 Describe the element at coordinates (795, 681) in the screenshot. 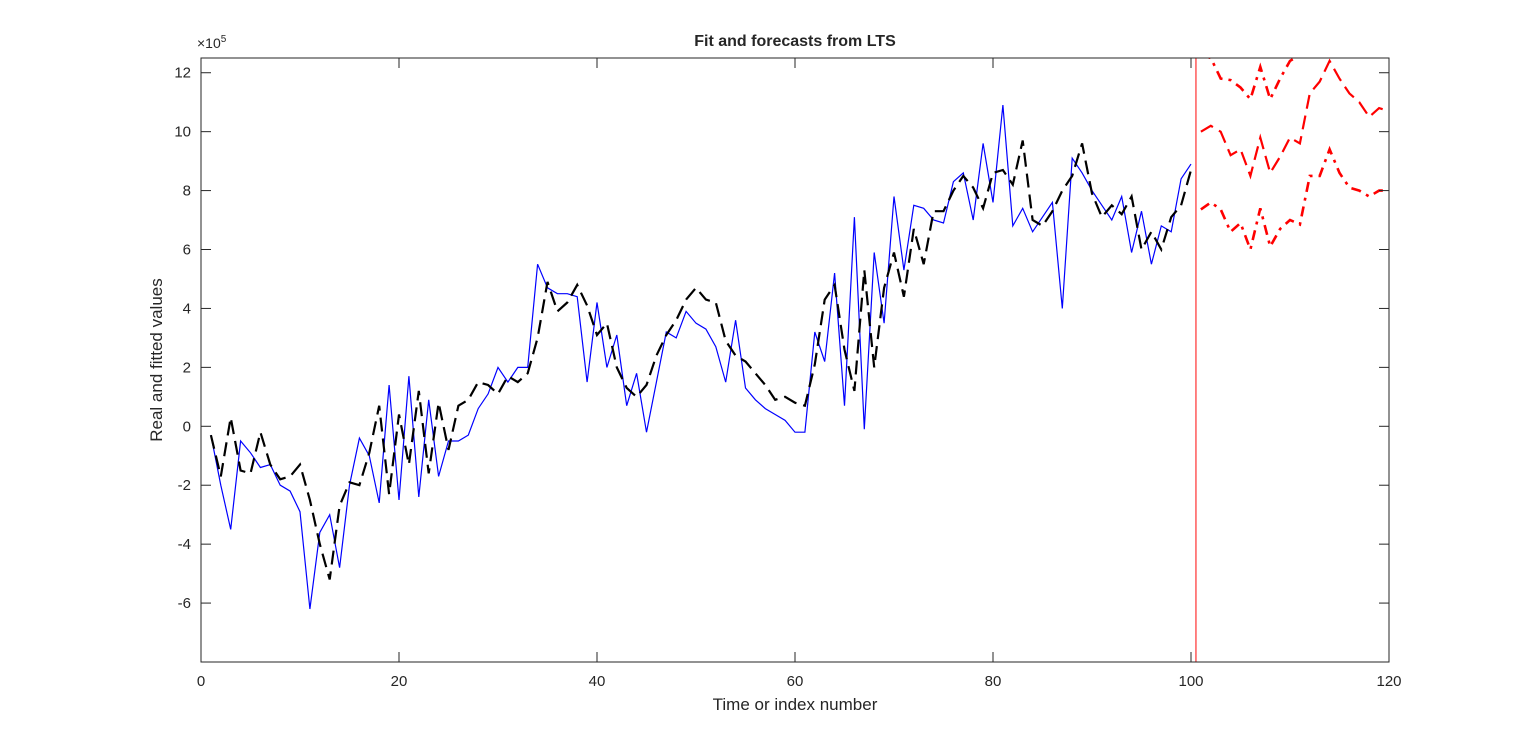

I see `x-tick-label: 60` at that location.